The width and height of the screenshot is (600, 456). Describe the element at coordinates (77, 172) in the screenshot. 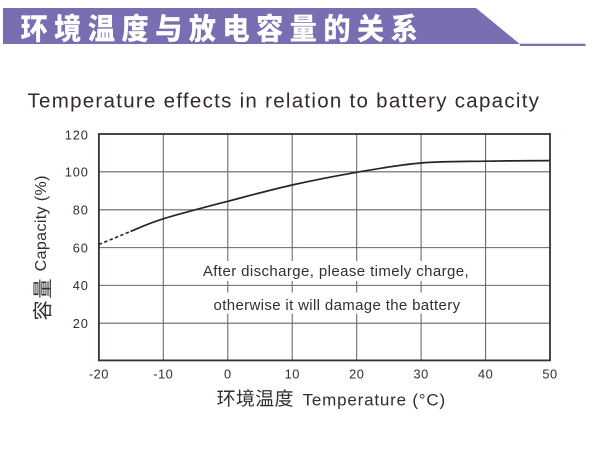

I see `svg-text: 100` at that location.